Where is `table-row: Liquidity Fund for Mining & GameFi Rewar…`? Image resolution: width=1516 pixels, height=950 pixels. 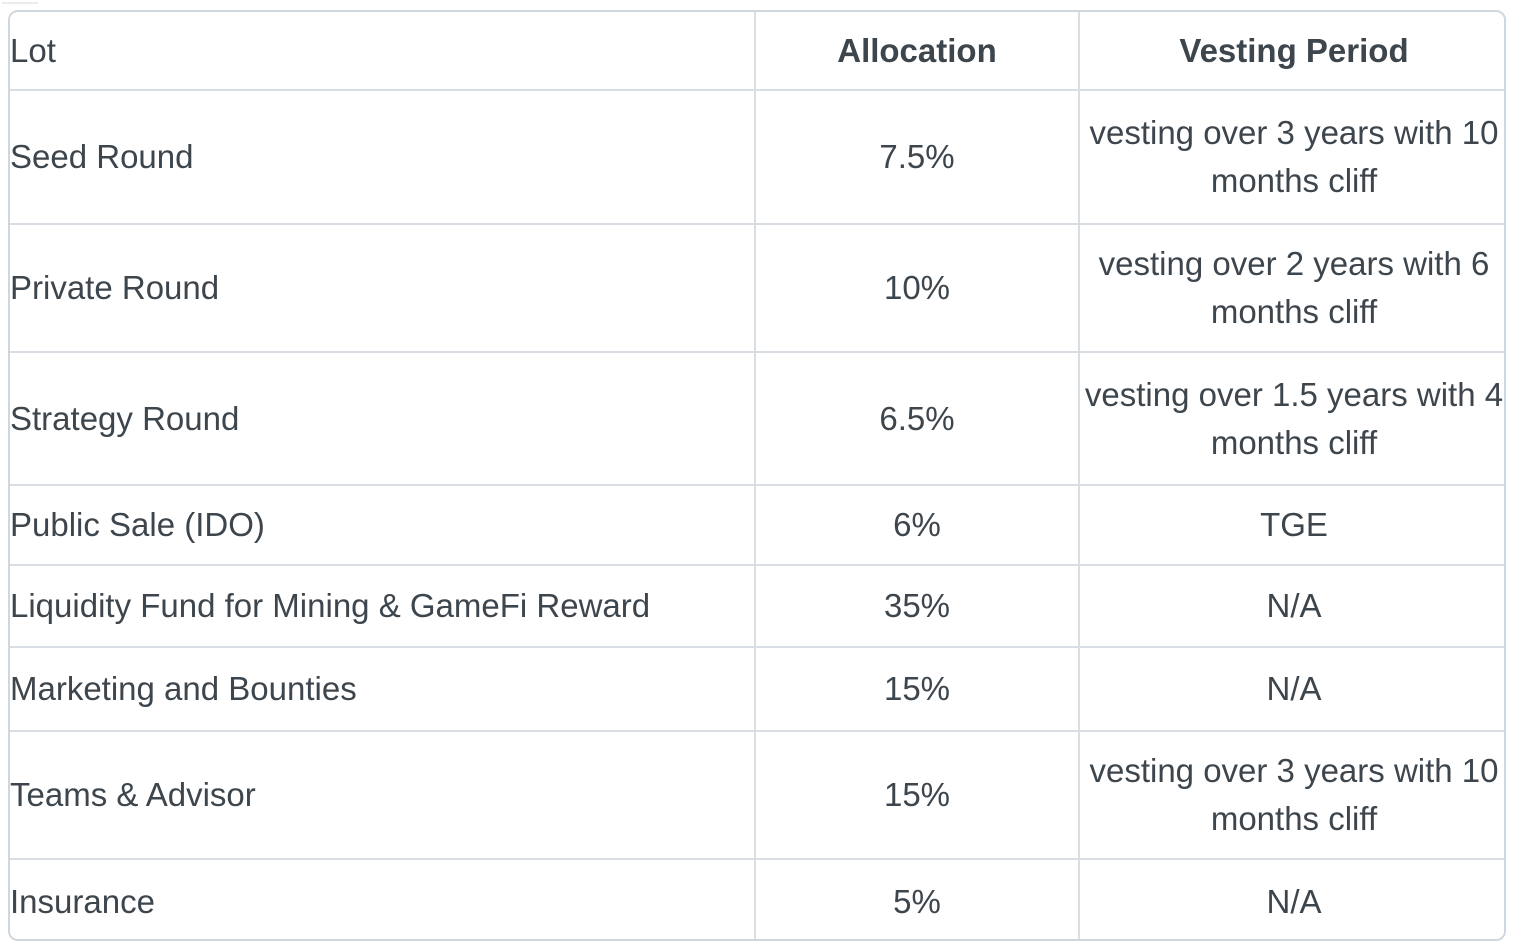 table-row: Liquidity Fund for Mining & GameFi Rewar… is located at coordinates (757, 606).